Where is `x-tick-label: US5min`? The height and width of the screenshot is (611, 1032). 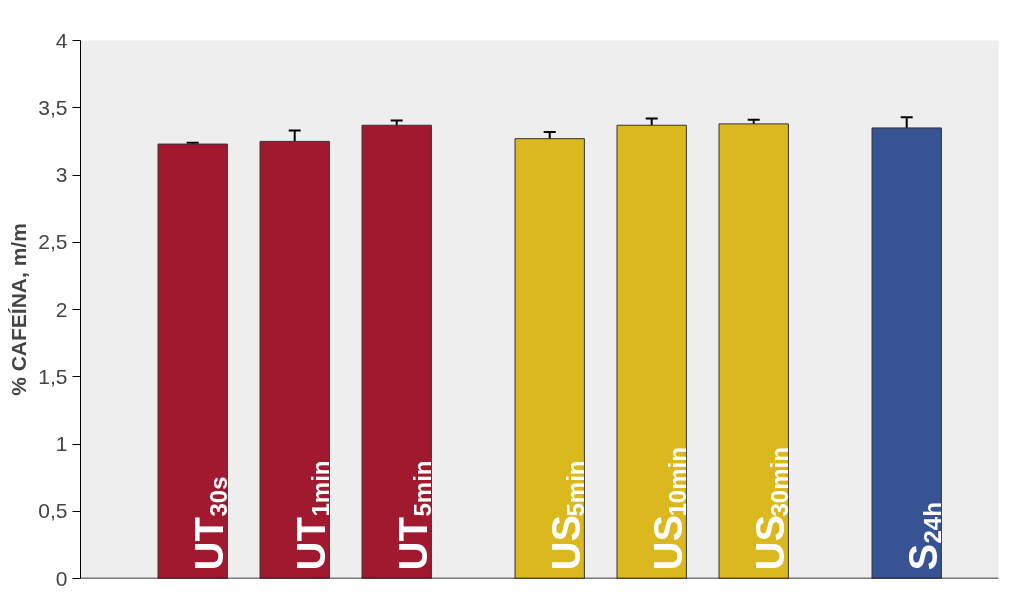
x-tick-label: US5min is located at coordinates (566, 515).